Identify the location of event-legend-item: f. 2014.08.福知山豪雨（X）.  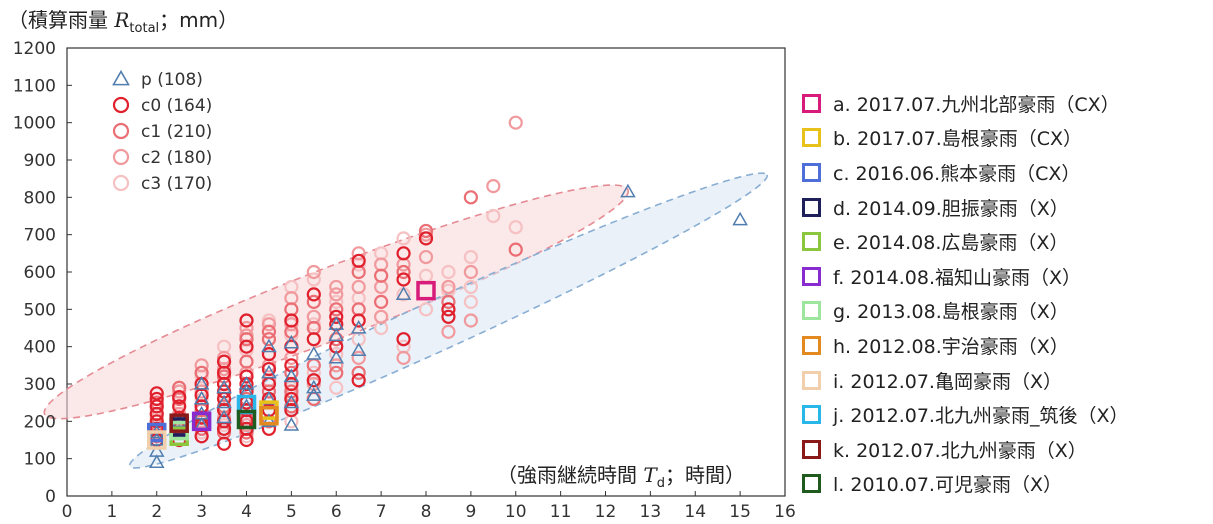
(965, 276).